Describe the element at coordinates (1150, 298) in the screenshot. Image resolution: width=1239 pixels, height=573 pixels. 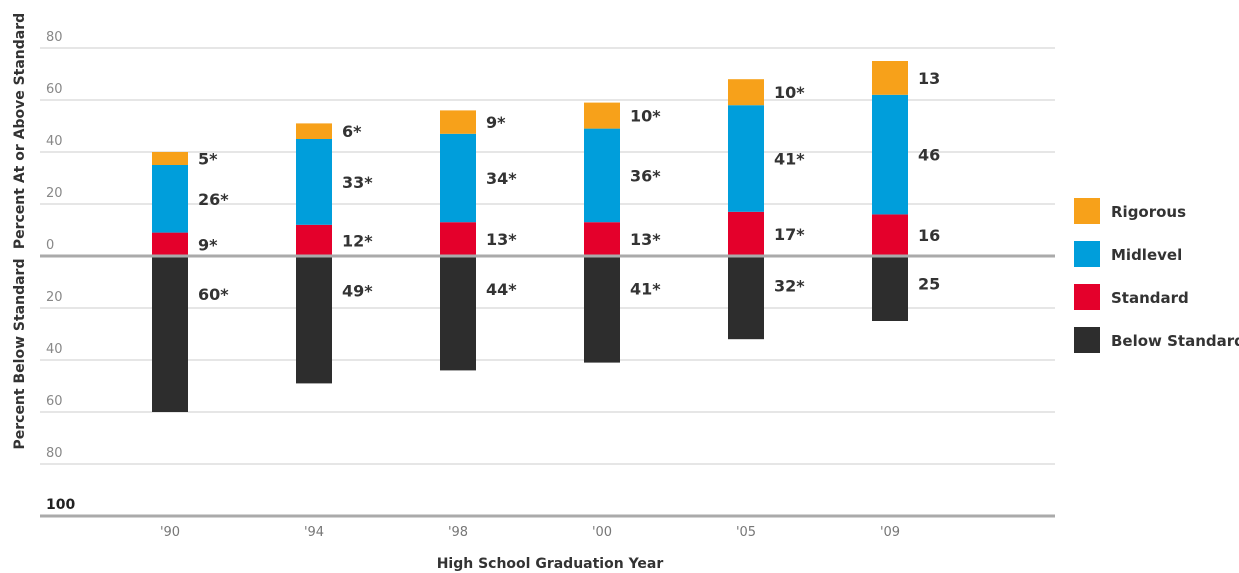
I see `legend-label: Standard` at that location.